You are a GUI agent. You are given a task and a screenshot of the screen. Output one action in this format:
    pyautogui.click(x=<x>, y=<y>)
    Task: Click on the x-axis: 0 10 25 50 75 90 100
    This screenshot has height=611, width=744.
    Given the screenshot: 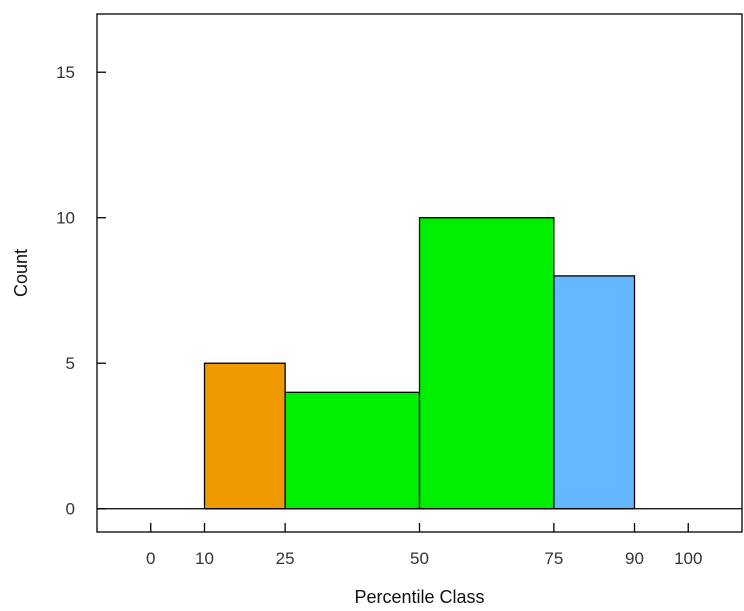 What is the action you would take?
    pyautogui.click(x=424, y=545)
    